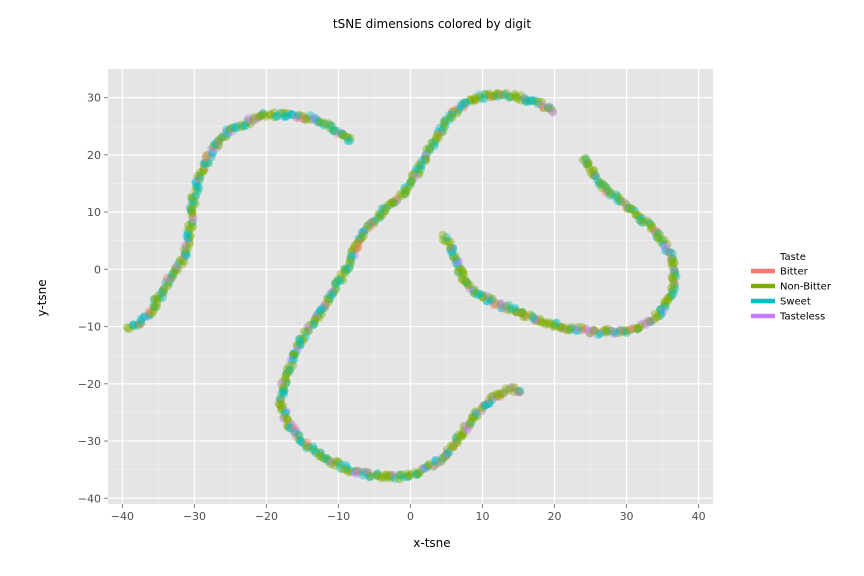 The image size is (864, 576). I want to click on x-tick-label: −20, so click(266, 516).